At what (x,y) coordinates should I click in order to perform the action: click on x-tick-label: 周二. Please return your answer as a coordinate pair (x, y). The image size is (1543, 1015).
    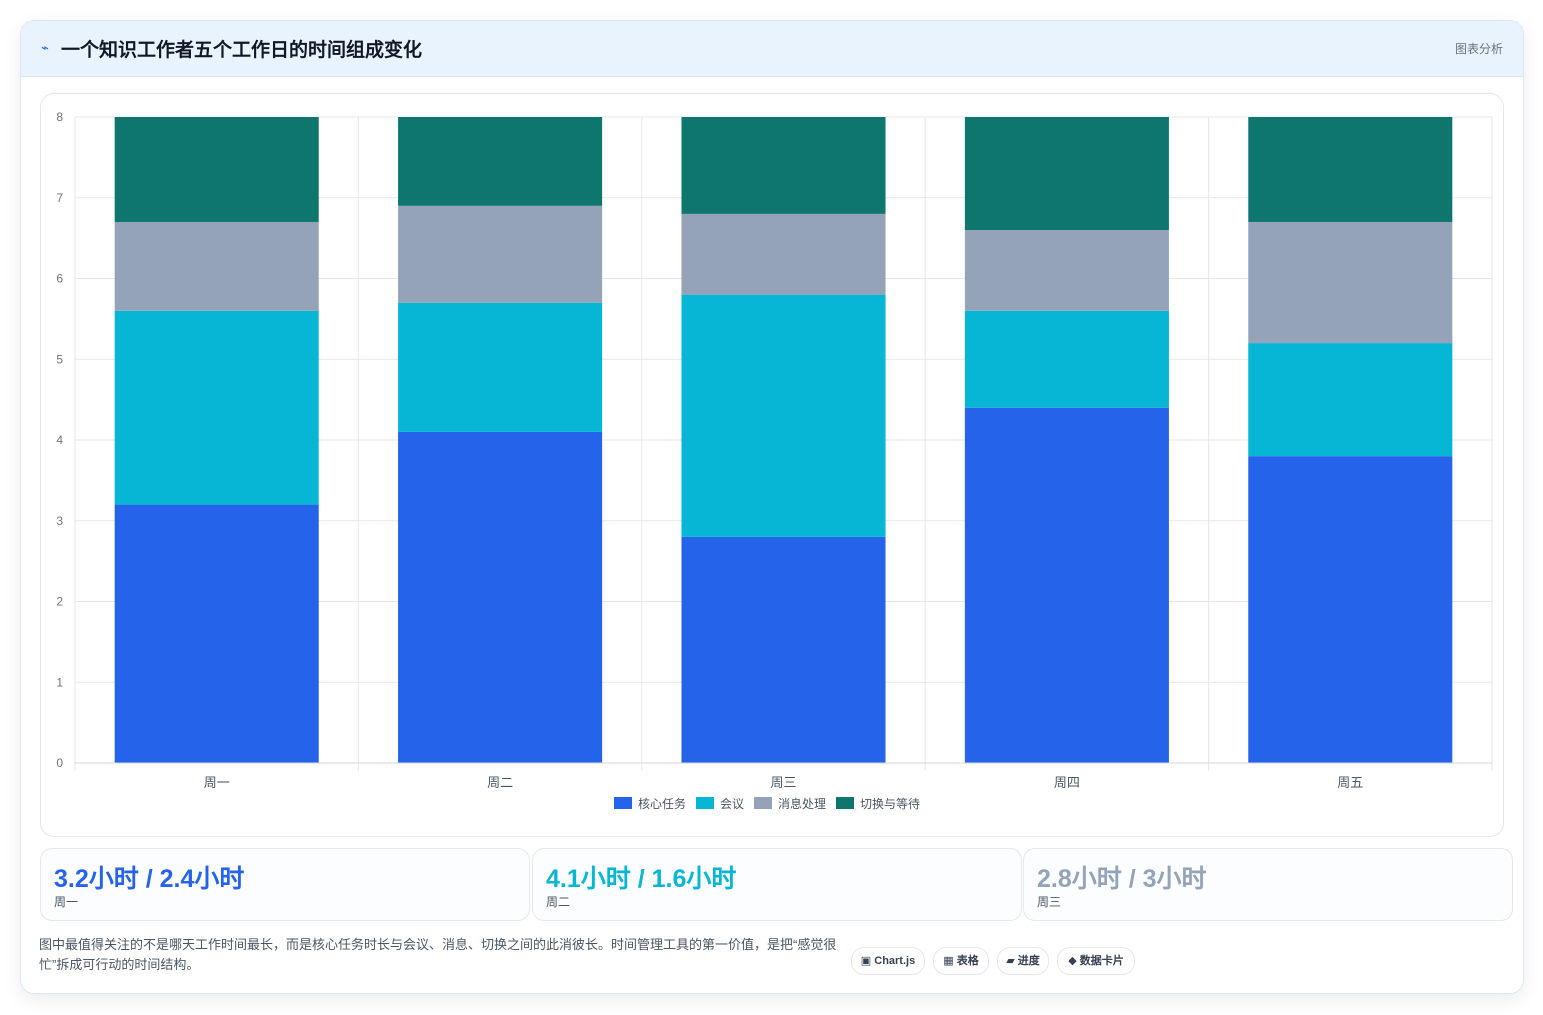
    Looking at the image, I should click on (500, 782).